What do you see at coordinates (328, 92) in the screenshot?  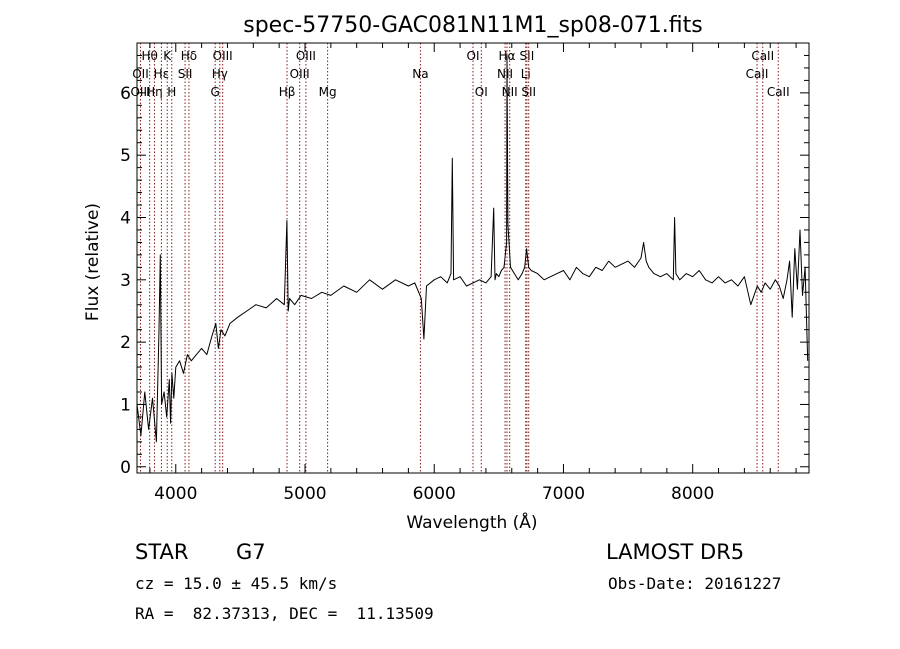 I see `line-label-15: Mg` at bounding box center [328, 92].